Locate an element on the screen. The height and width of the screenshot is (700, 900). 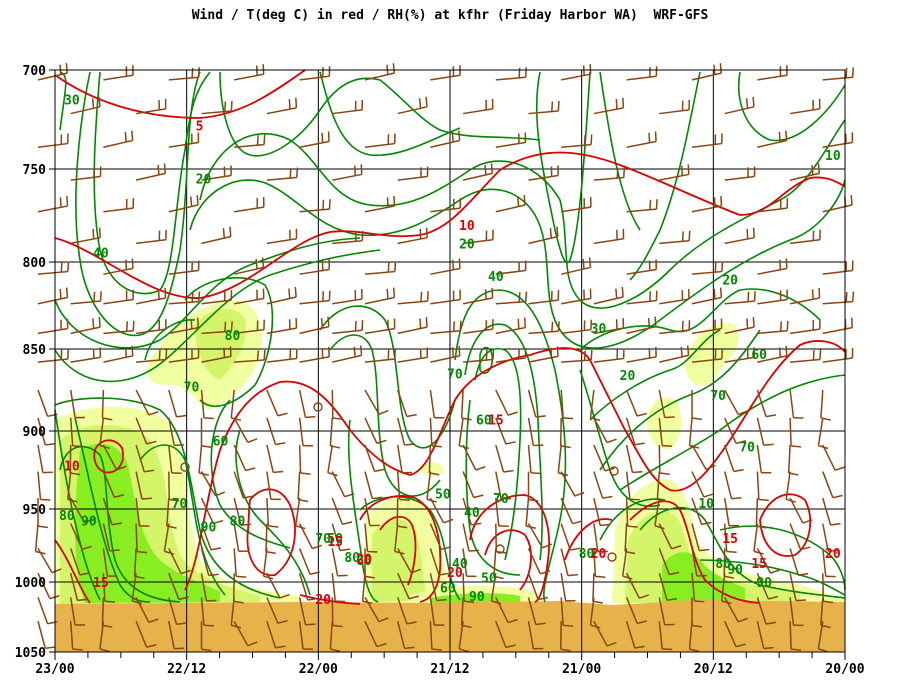
y-tick-label: 1050 is located at coordinates (30, 653).